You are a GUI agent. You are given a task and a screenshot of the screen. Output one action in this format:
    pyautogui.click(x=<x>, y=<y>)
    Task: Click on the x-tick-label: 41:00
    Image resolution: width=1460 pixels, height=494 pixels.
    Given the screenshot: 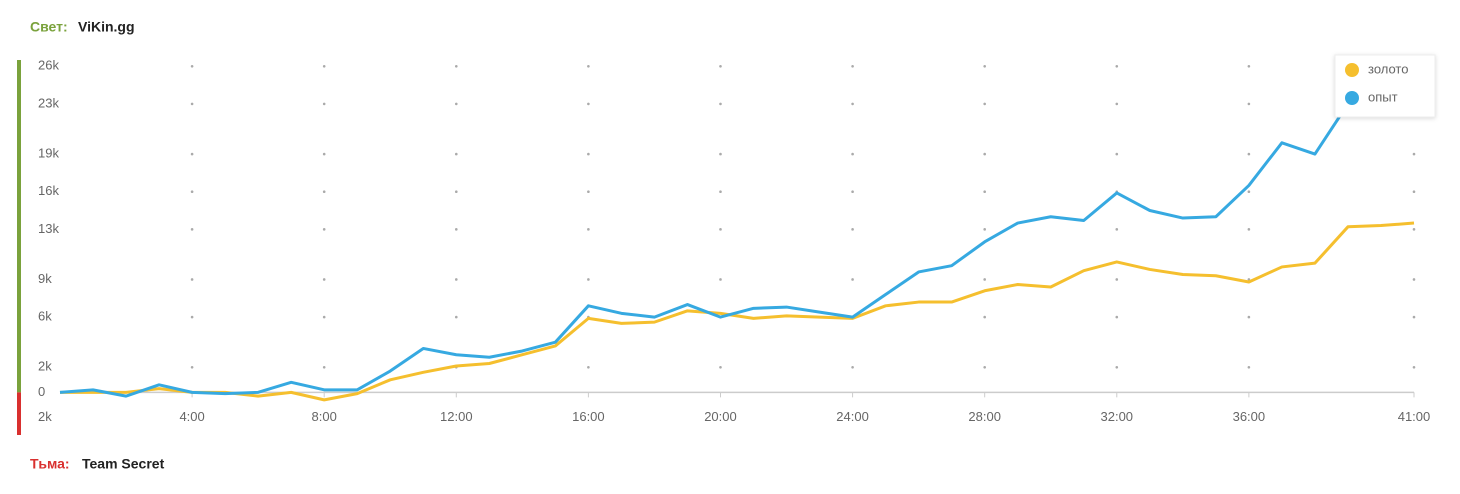 What is the action you would take?
    pyautogui.click(x=1414, y=416)
    